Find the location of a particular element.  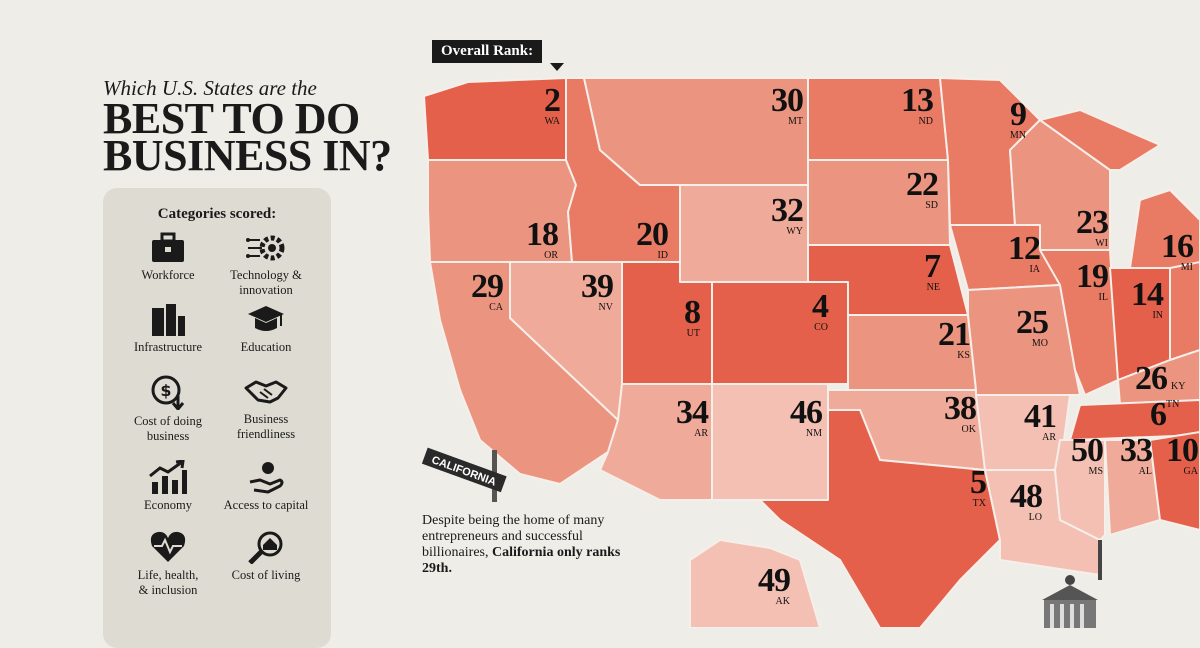

state-label-mt: 30 MT is located at coordinates (787, 104).